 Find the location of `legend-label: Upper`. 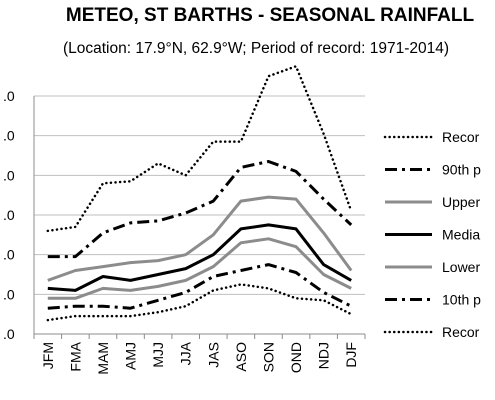

legend-label: Upper is located at coordinates (461, 202).